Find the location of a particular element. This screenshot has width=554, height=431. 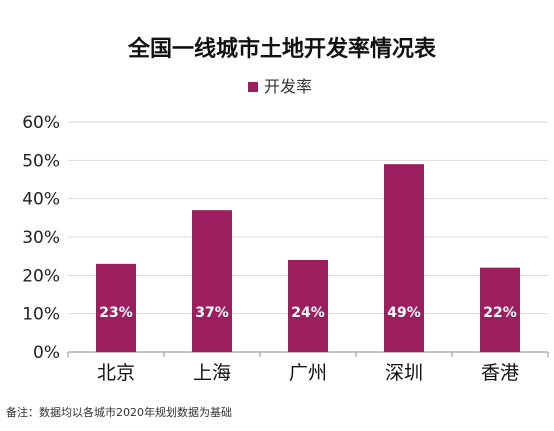

x-tick-label: 深圳 is located at coordinates (404, 373).